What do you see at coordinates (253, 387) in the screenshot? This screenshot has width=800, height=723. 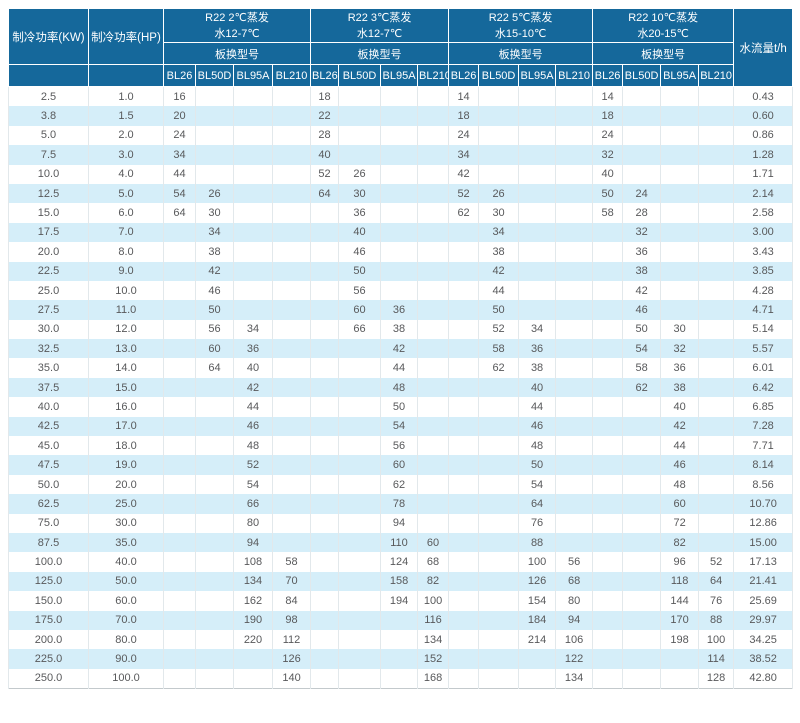 I see `cell-model-value: 42` at bounding box center [253, 387].